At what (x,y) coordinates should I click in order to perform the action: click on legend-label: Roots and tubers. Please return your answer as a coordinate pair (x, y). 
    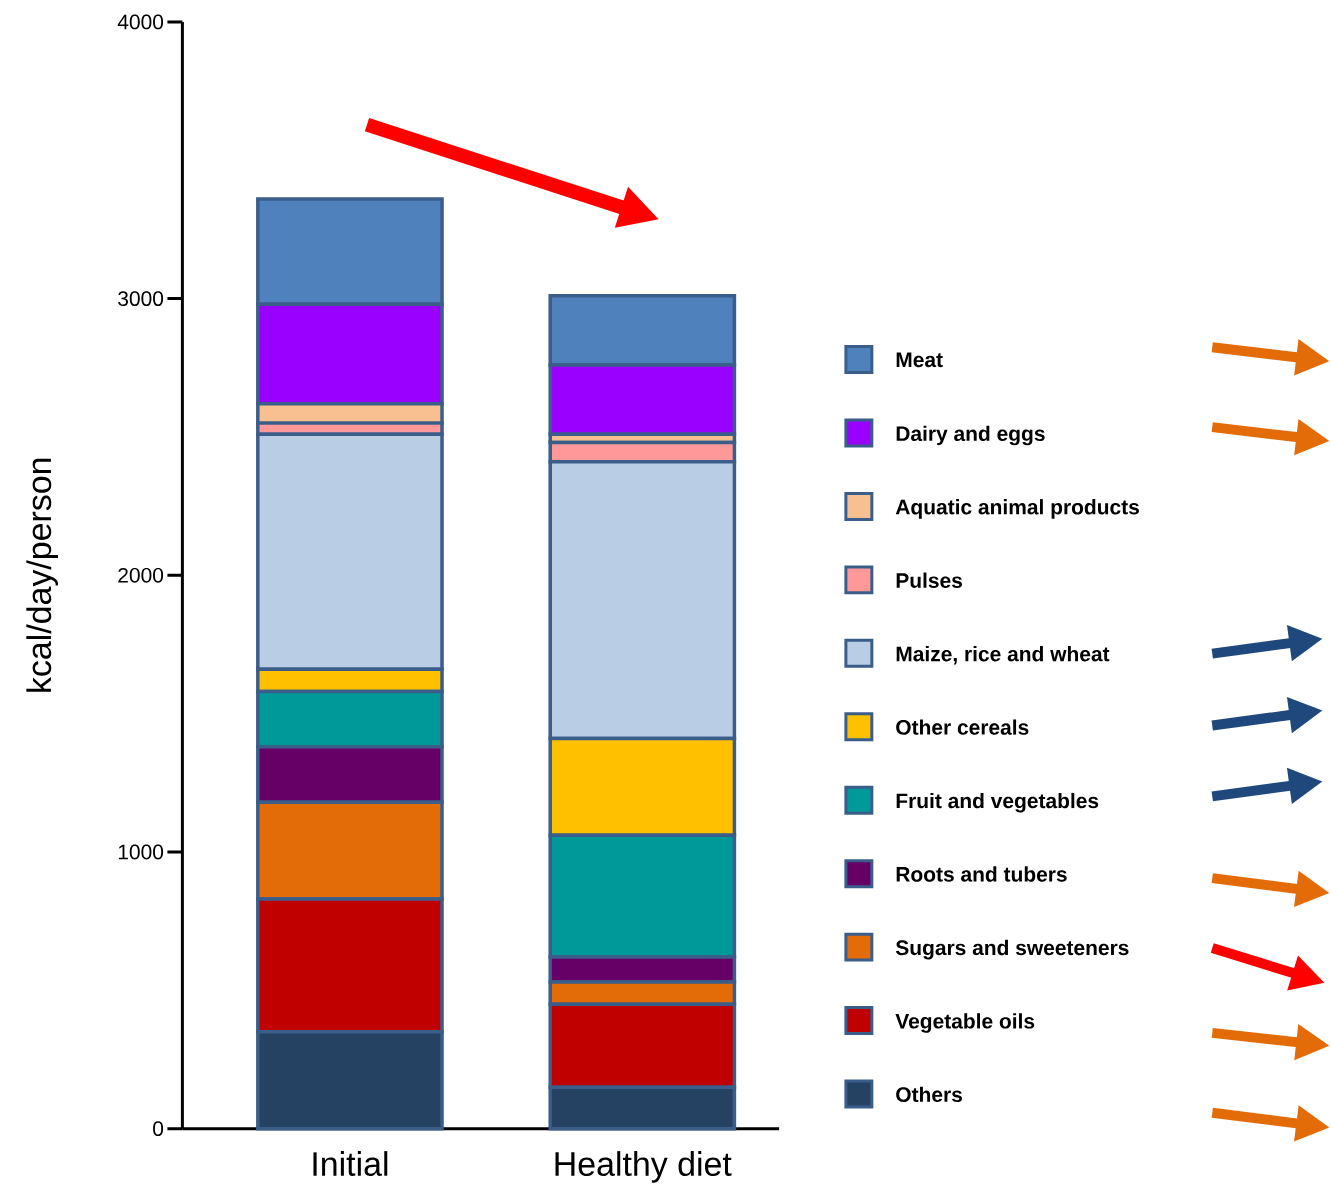
    Looking at the image, I should click on (981, 874).